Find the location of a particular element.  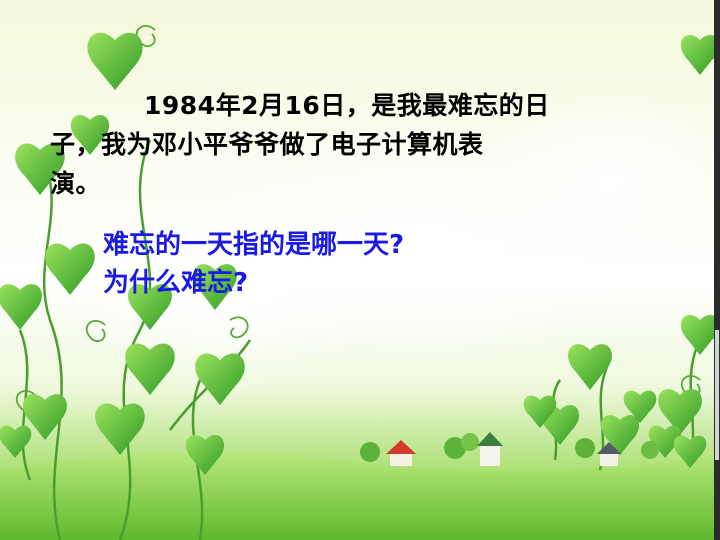

tree-icon is located at coordinates (509, 447).